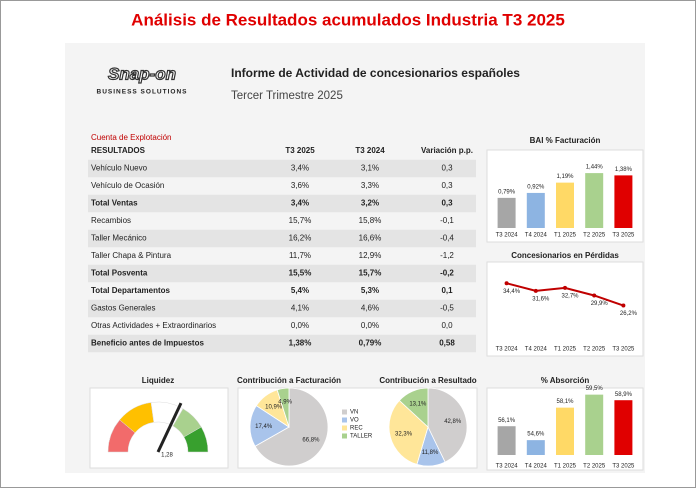  I want to click on table-cell: 15,8%, so click(370, 220).